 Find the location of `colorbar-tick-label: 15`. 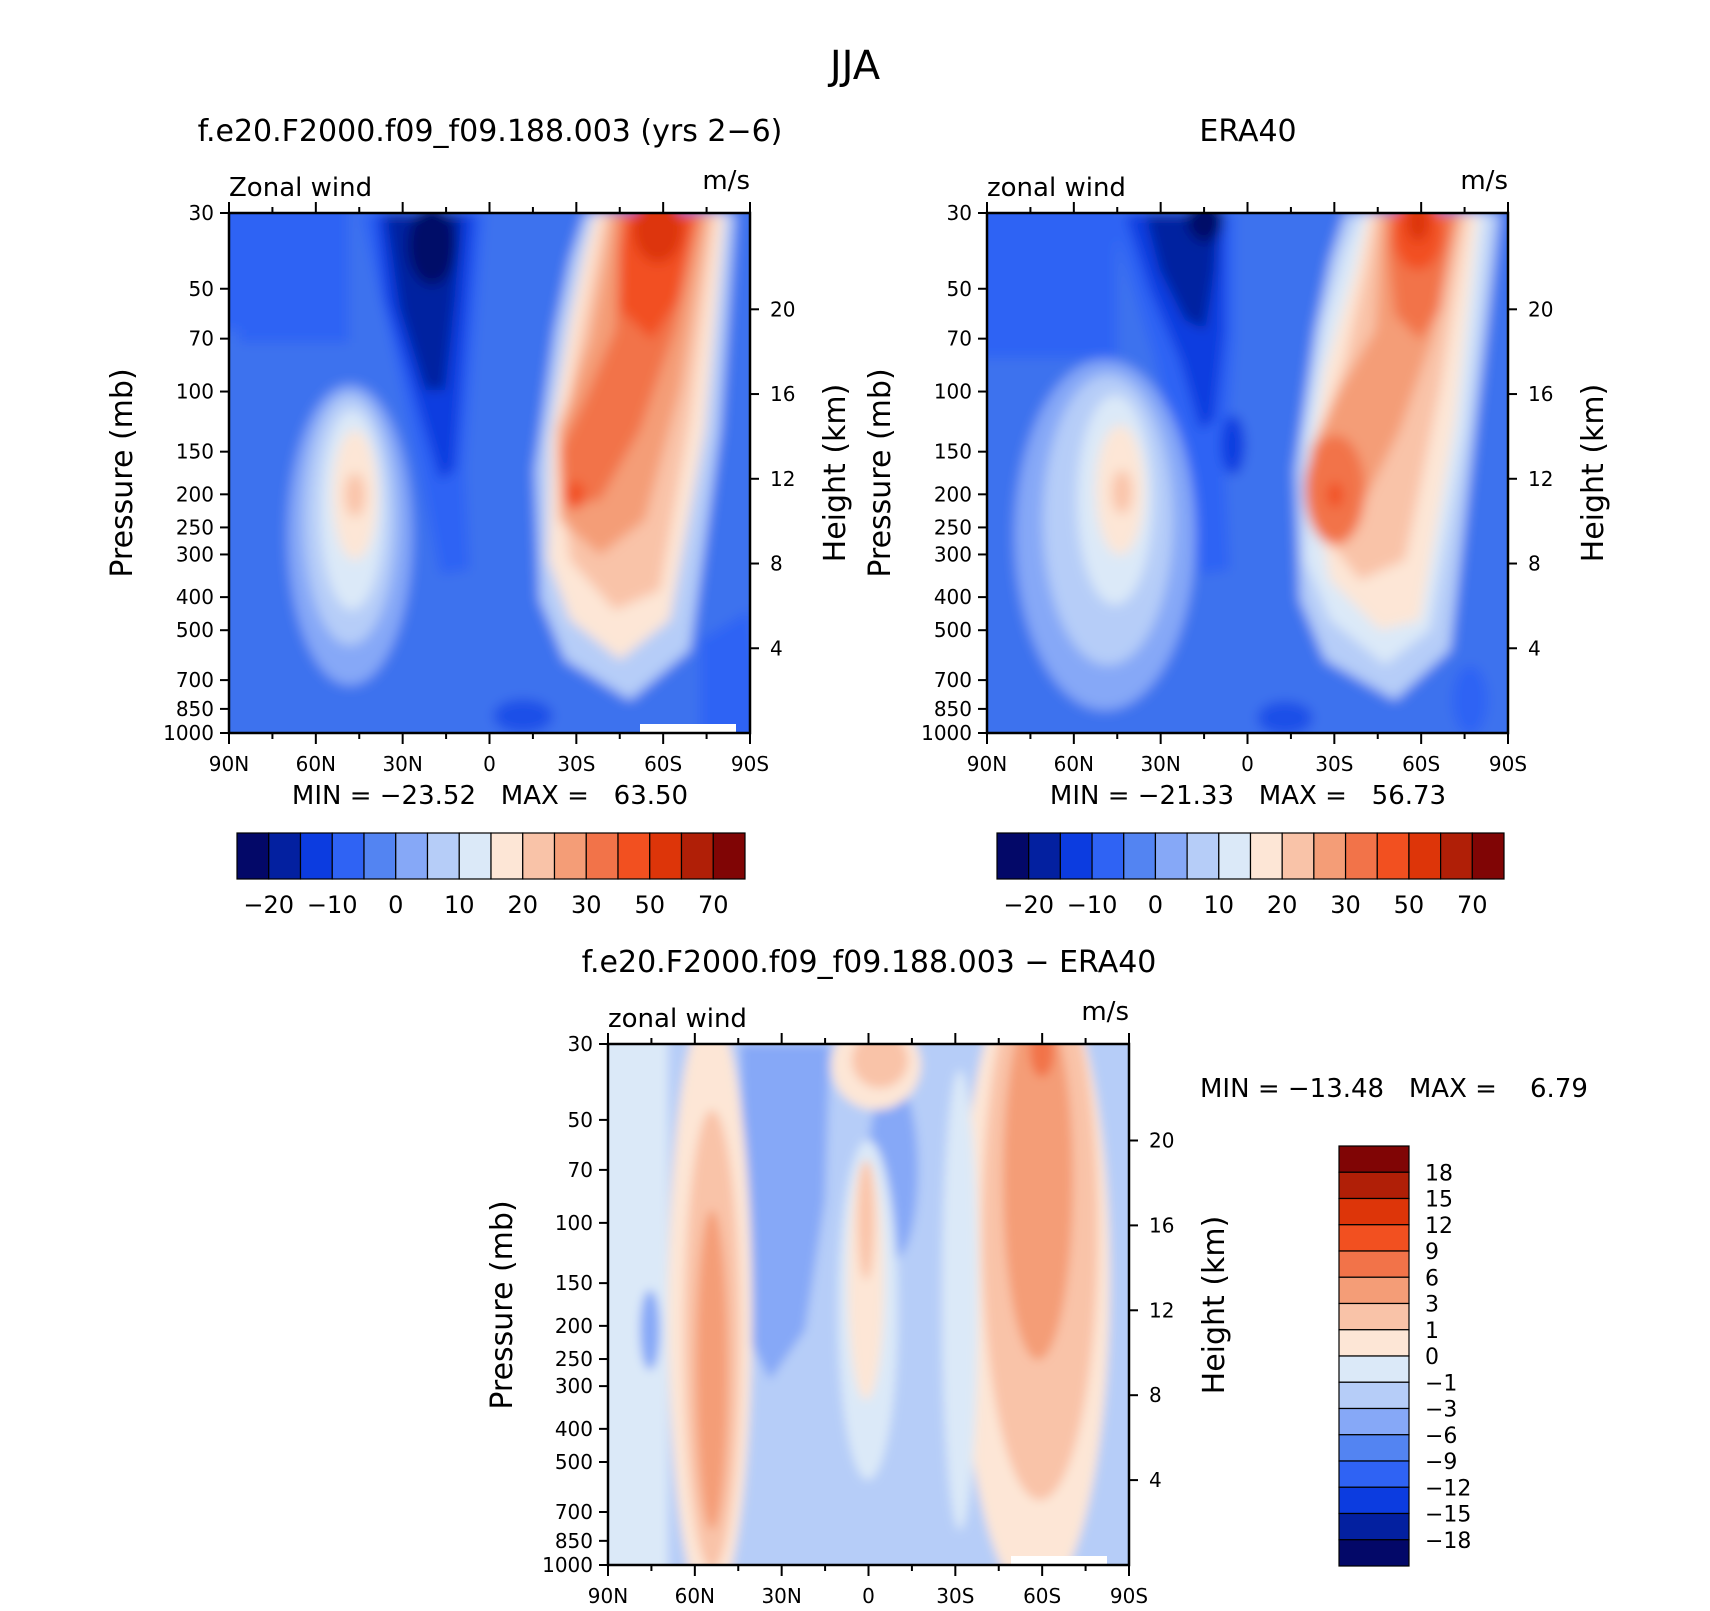

colorbar-tick-label: 15 is located at coordinates (1439, 1200).